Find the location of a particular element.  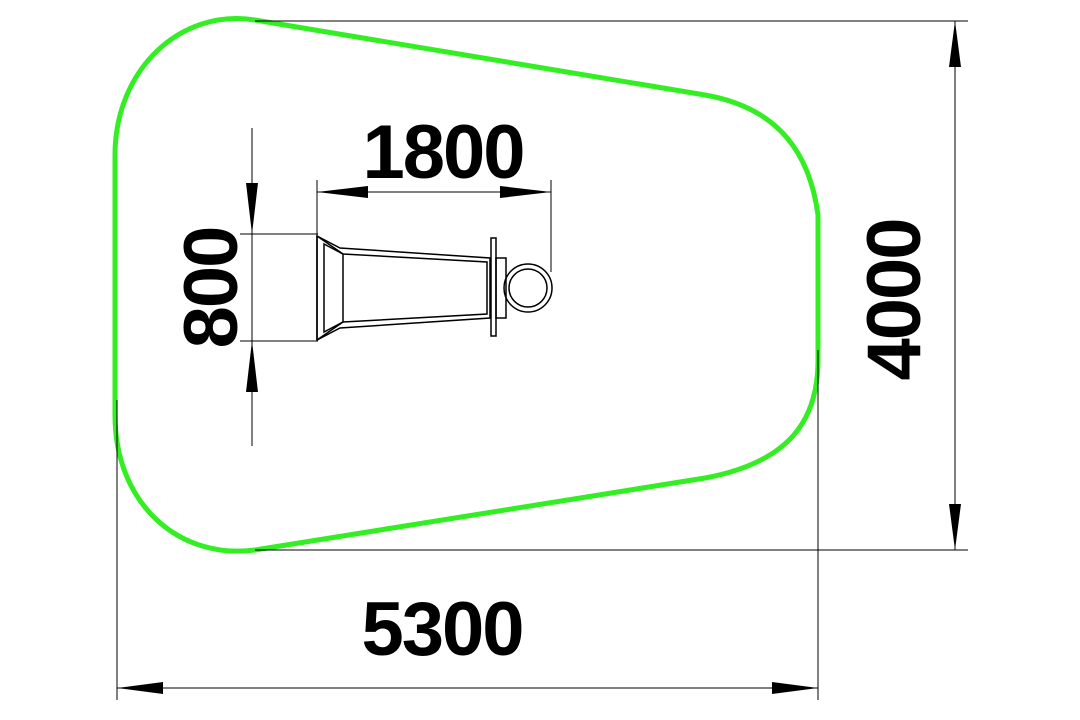

ewidth-dimension-label: 800 is located at coordinates (211, 288).